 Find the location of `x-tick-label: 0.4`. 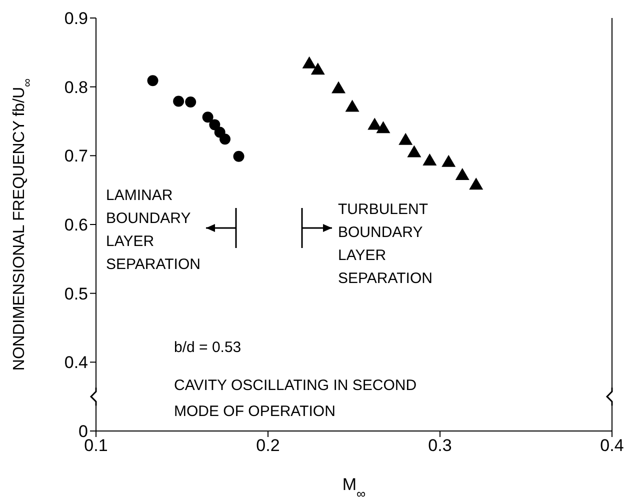

x-tick-label: 0.4 is located at coordinates (612, 446).